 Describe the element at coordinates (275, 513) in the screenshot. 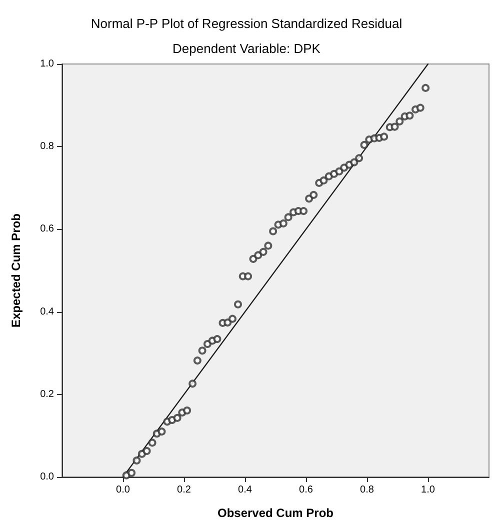

I see `x-axis-title: Observed Cum Prob` at that location.